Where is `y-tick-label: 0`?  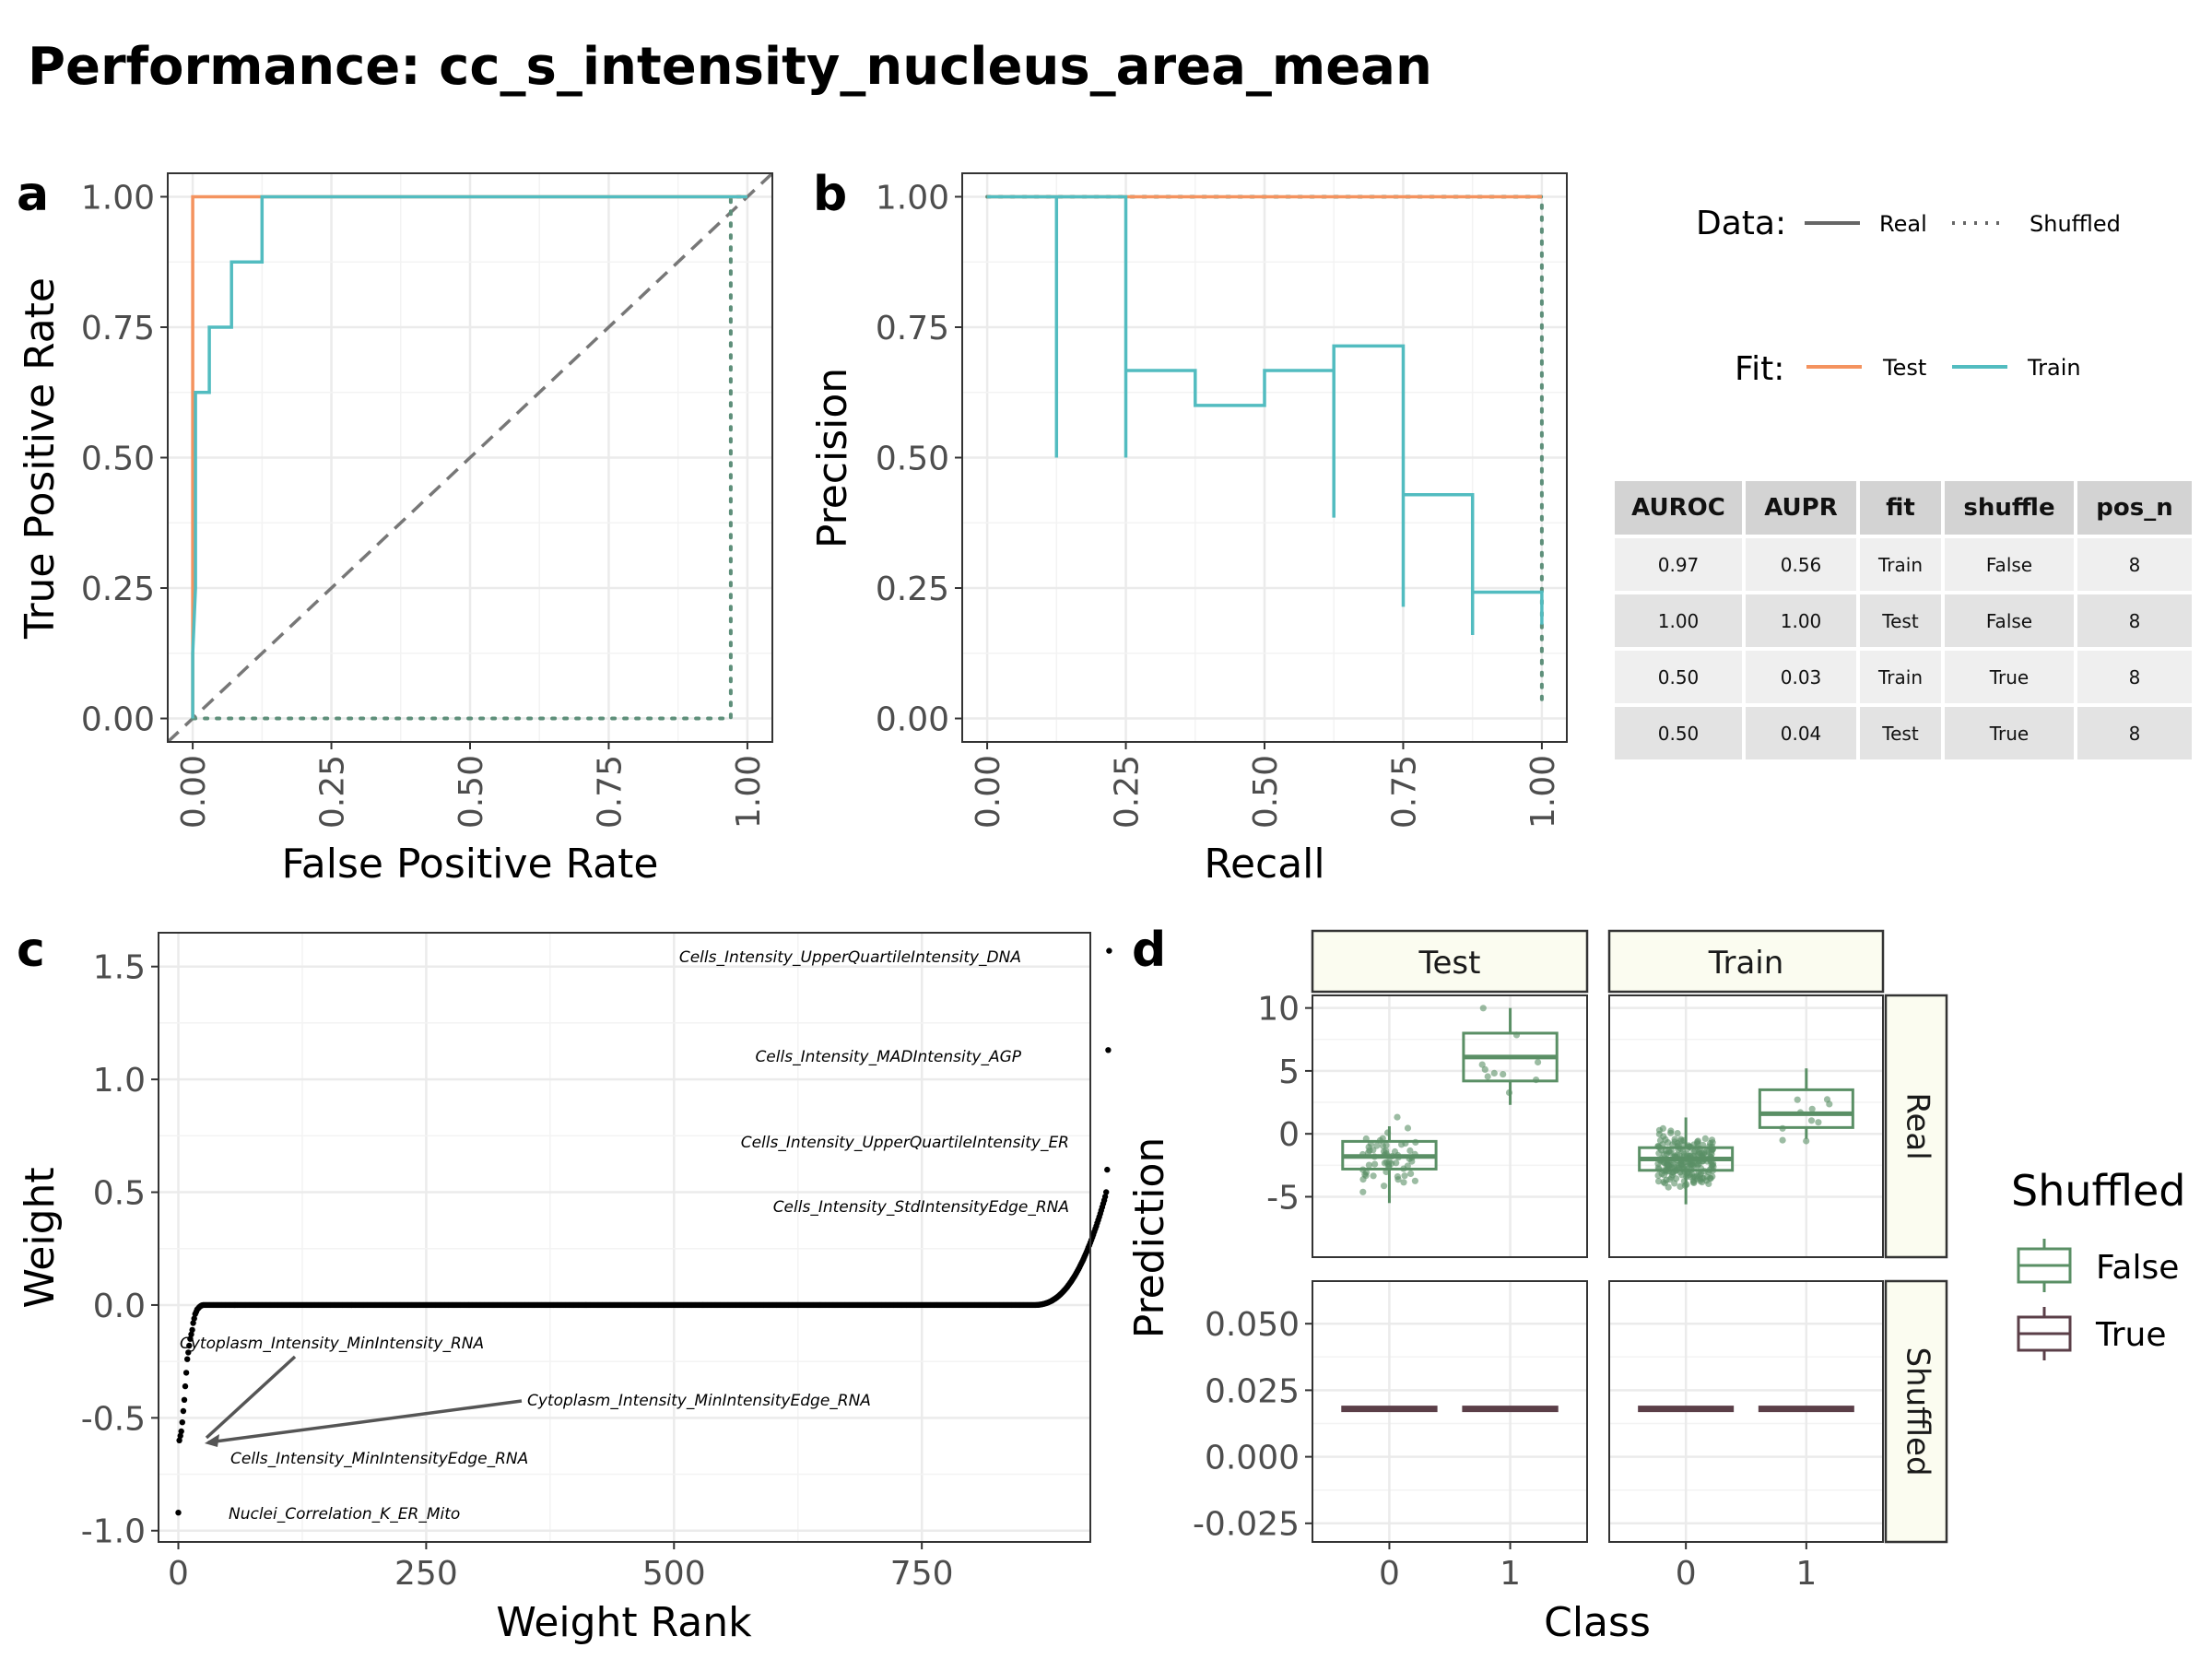
y-tick-label: 0 is located at coordinates (1289, 1135).